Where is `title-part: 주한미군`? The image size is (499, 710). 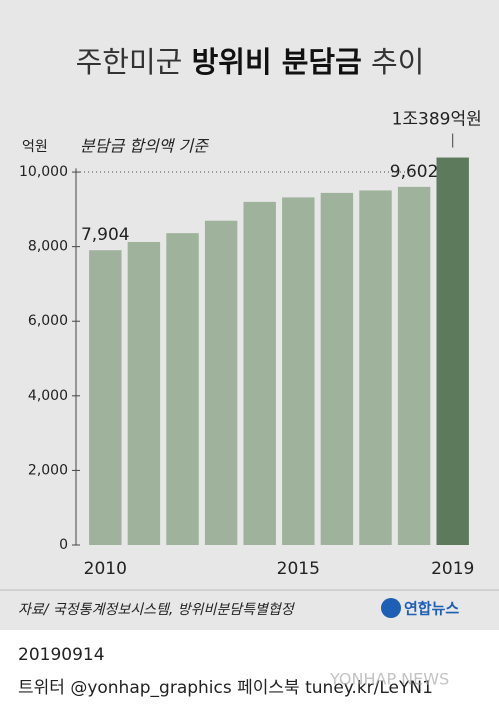
title-part: 주한미군 is located at coordinates (129, 62).